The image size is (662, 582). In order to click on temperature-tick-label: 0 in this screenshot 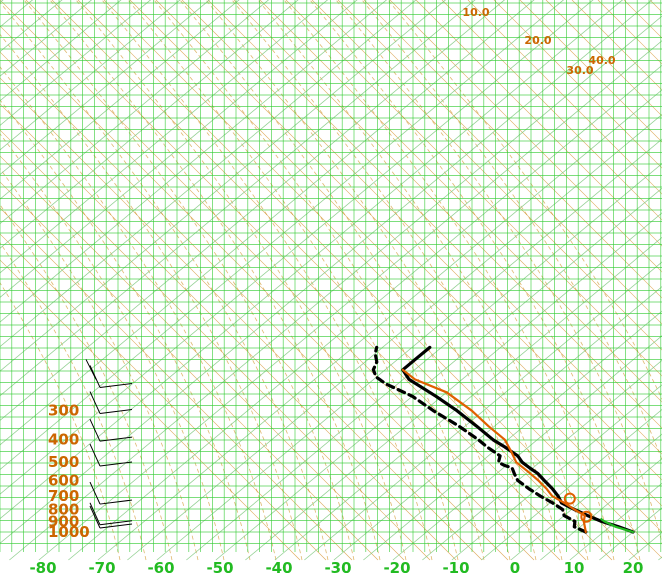, I will do `click(515, 568)`.